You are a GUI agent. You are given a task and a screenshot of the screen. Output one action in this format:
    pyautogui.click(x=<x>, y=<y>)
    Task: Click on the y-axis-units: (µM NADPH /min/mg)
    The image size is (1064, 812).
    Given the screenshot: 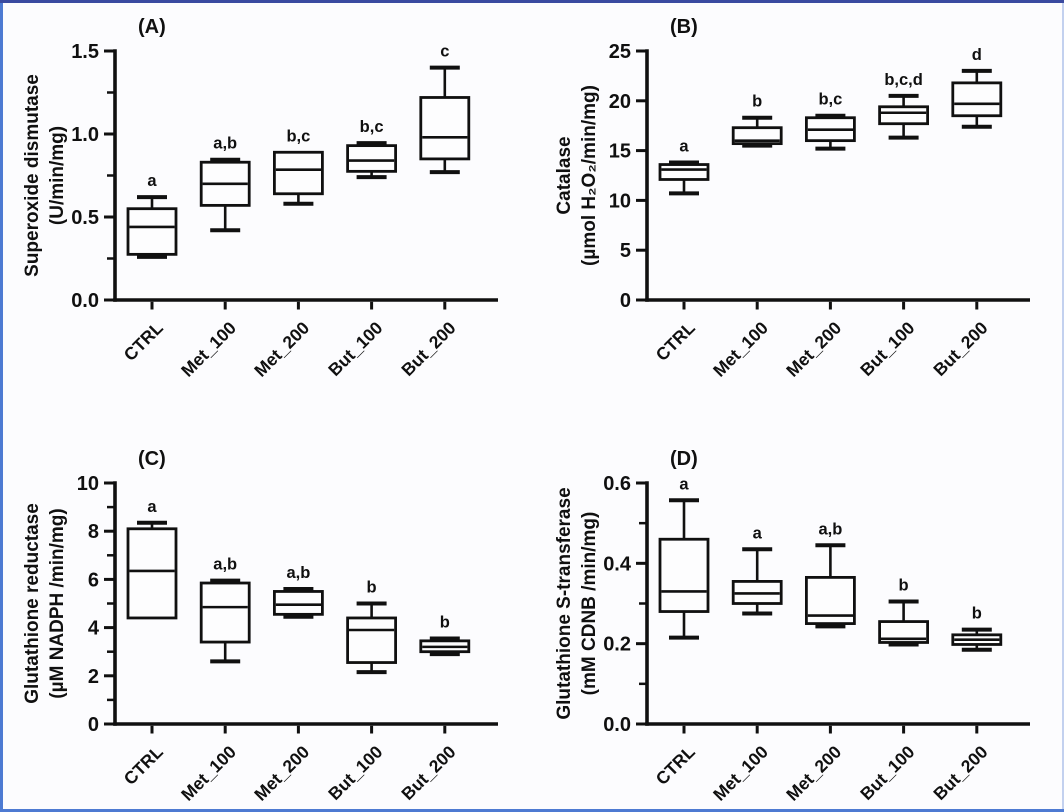 What is the action you would take?
    pyautogui.click(x=57, y=603)
    